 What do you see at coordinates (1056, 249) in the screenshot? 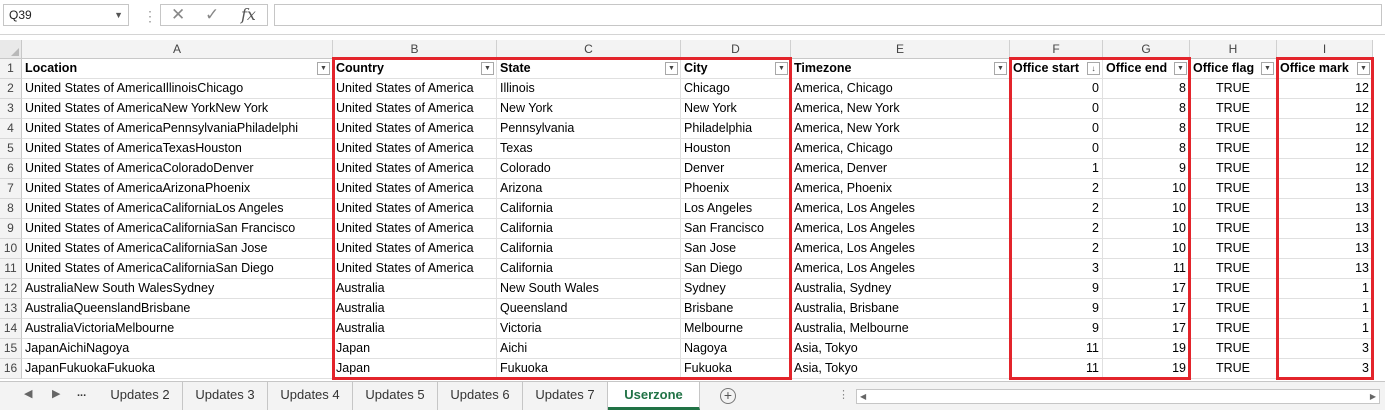
I see `table-cell: 2` at bounding box center [1056, 249].